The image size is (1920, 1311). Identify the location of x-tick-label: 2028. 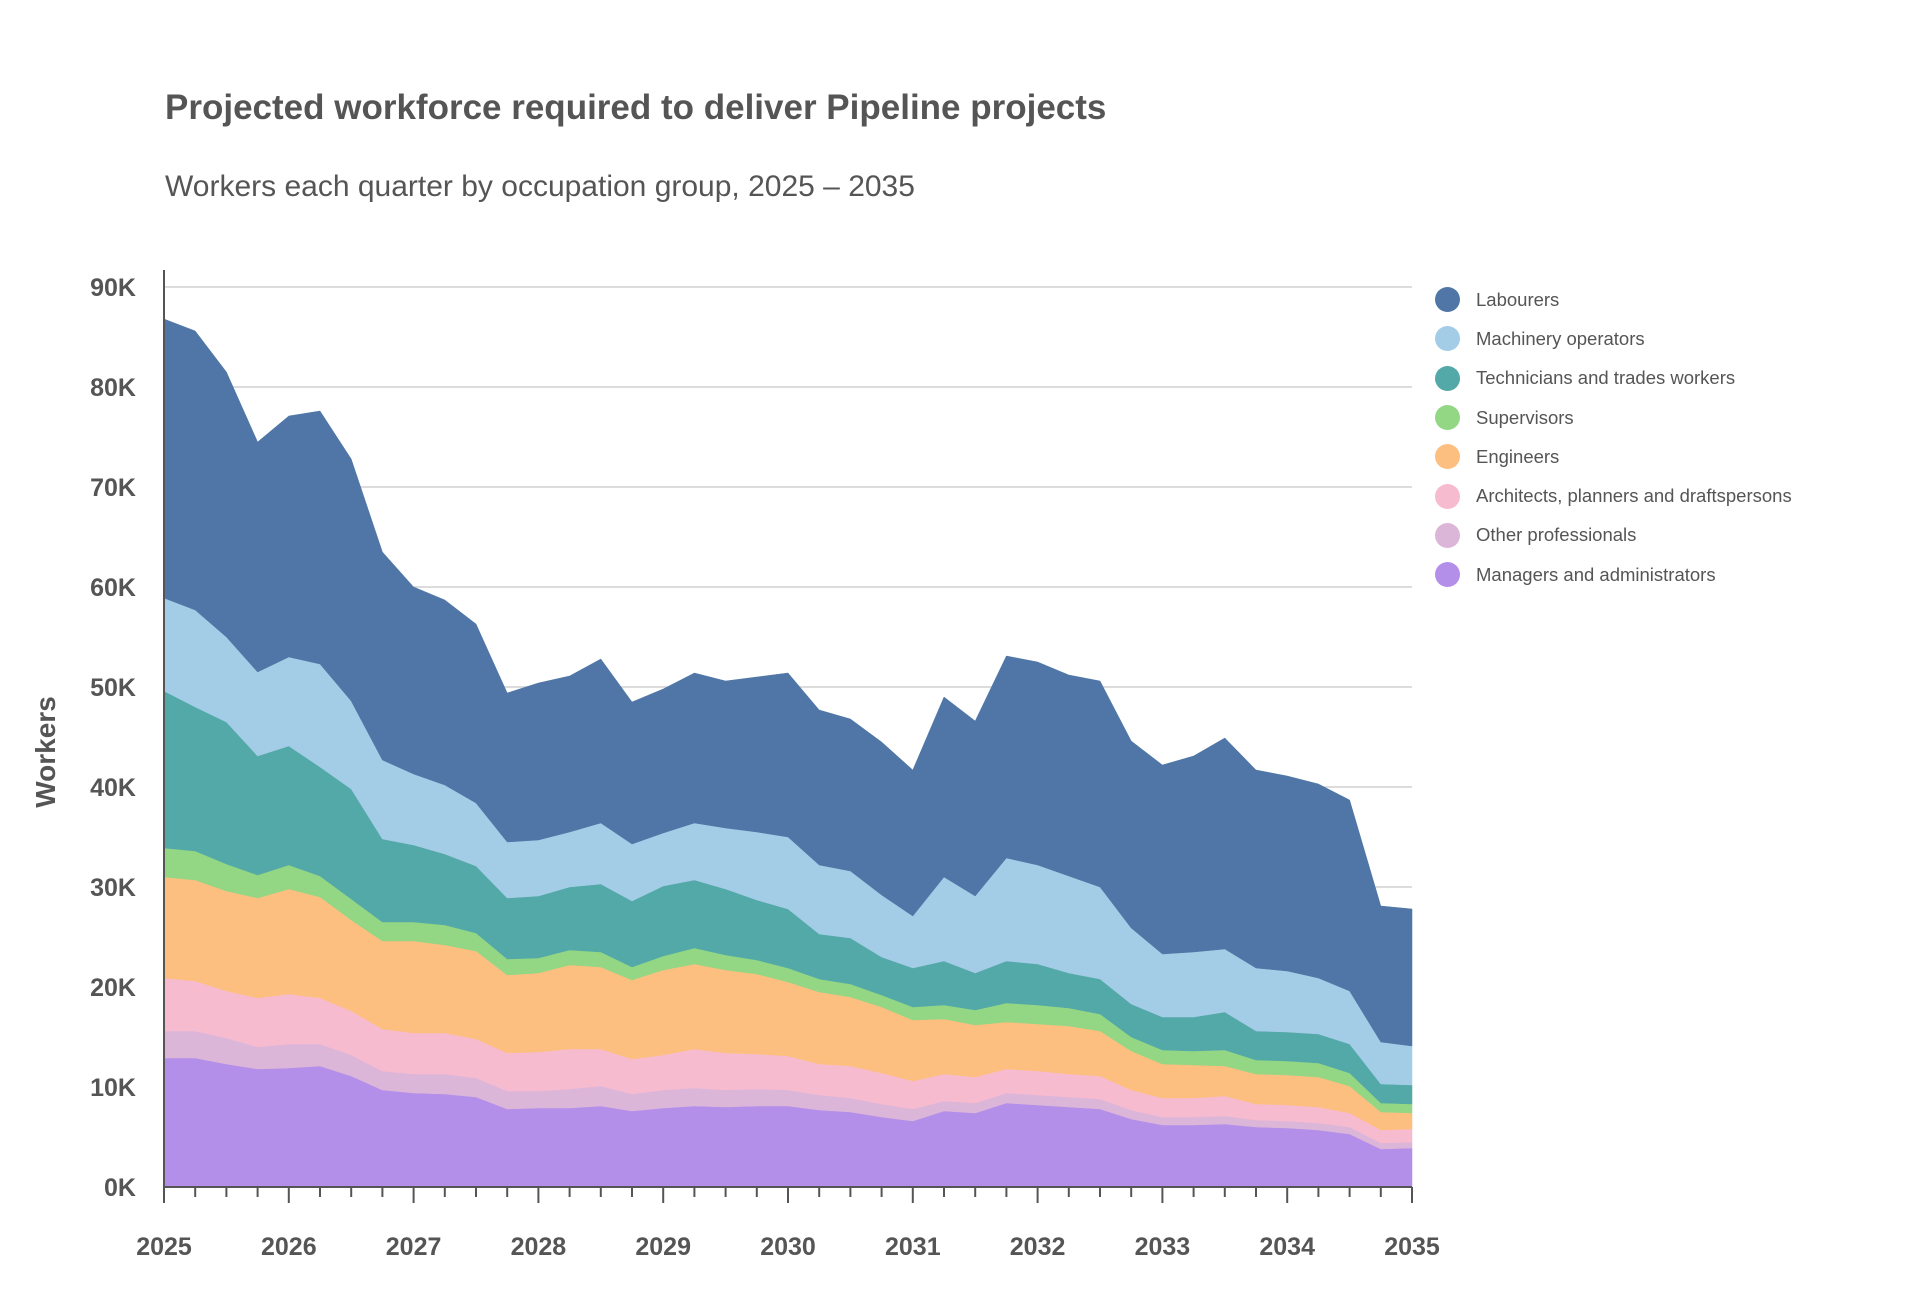
(539, 1247).